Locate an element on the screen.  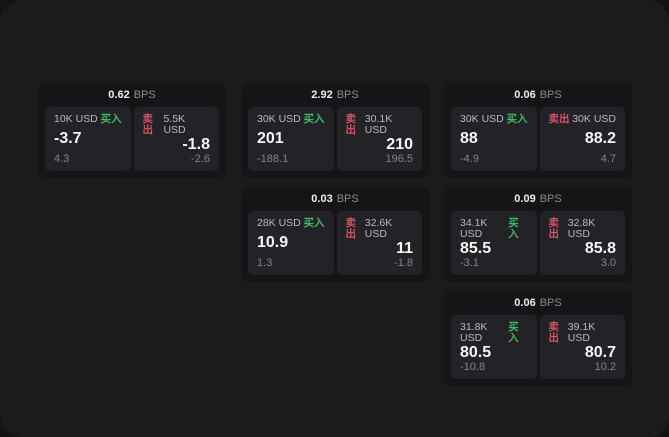
sell-change: 10.2 is located at coordinates (605, 367).